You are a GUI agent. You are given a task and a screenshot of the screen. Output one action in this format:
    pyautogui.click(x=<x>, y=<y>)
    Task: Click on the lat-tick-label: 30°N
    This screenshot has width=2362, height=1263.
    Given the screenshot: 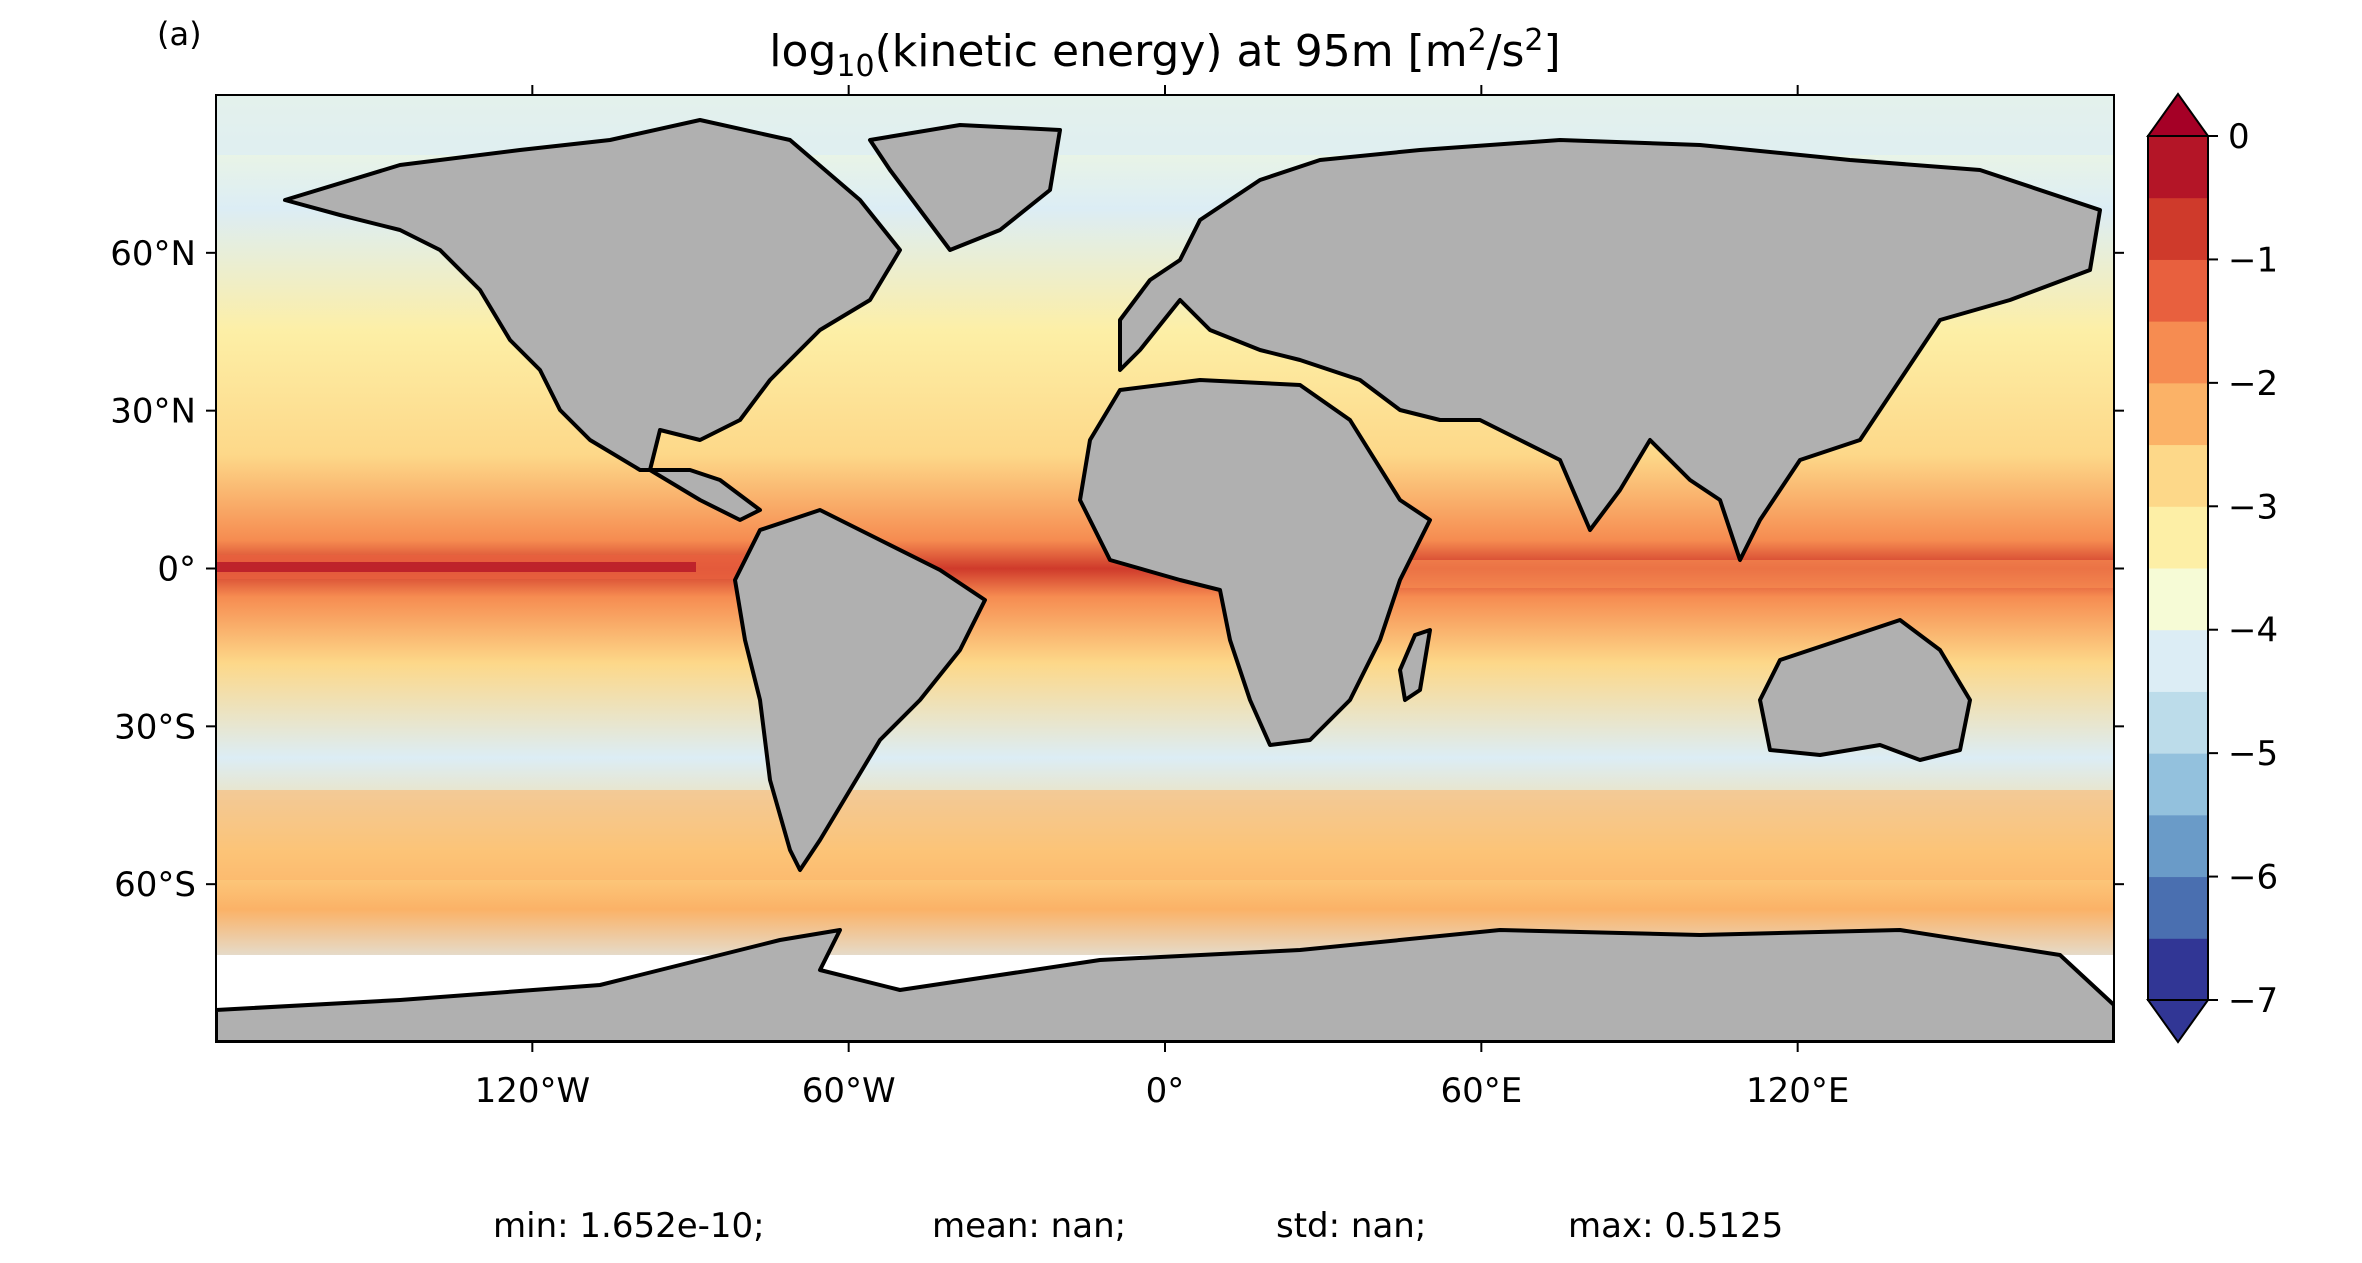 What is the action you would take?
    pyautogui.click(x=153, y=412)
    